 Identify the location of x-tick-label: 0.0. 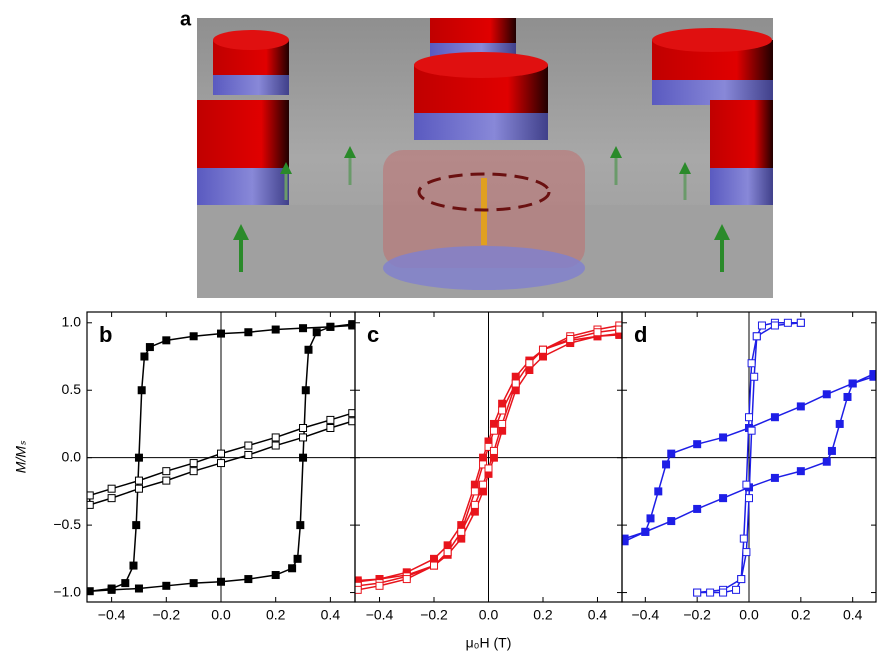
(489, 615).